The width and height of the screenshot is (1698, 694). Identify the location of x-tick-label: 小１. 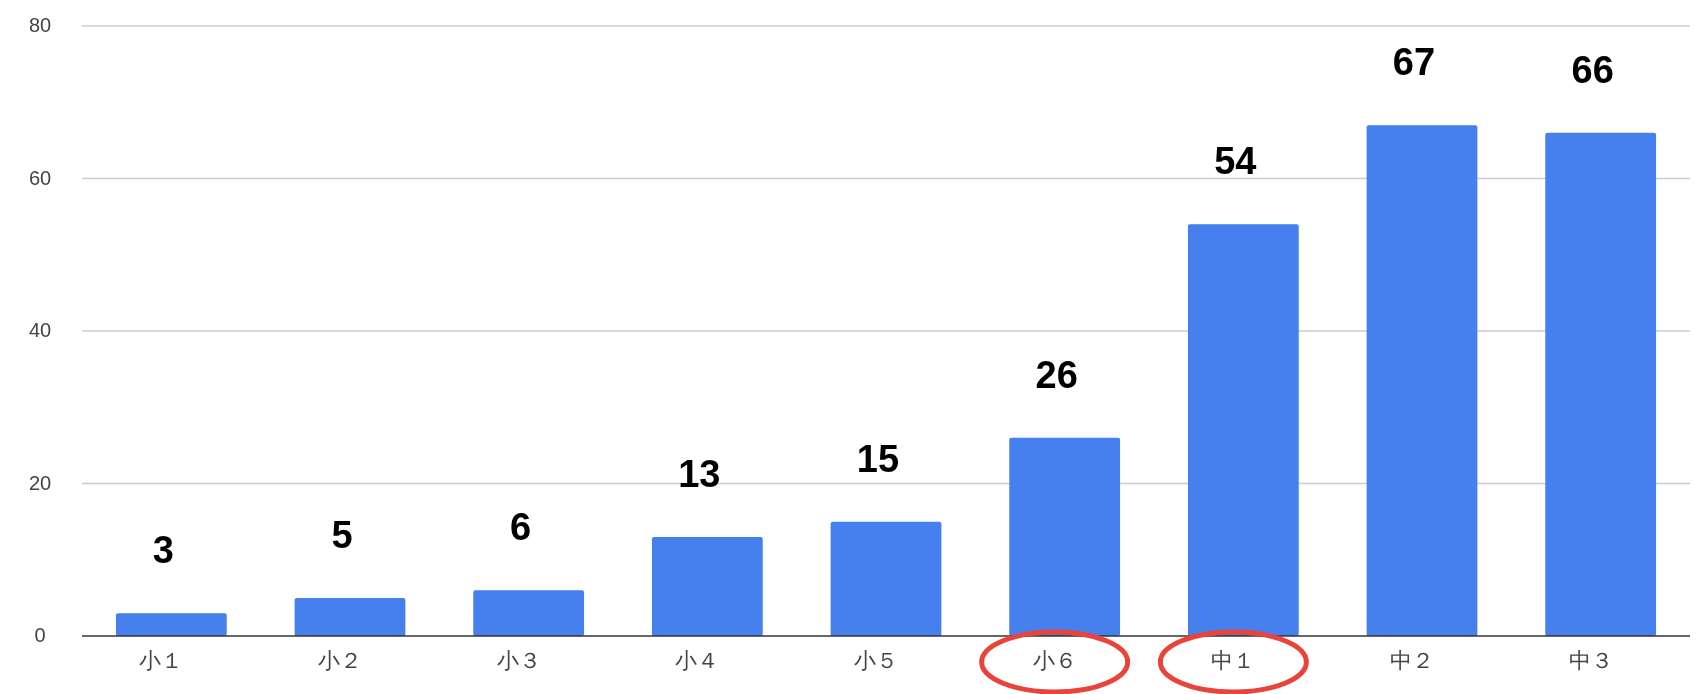
(161, 660).